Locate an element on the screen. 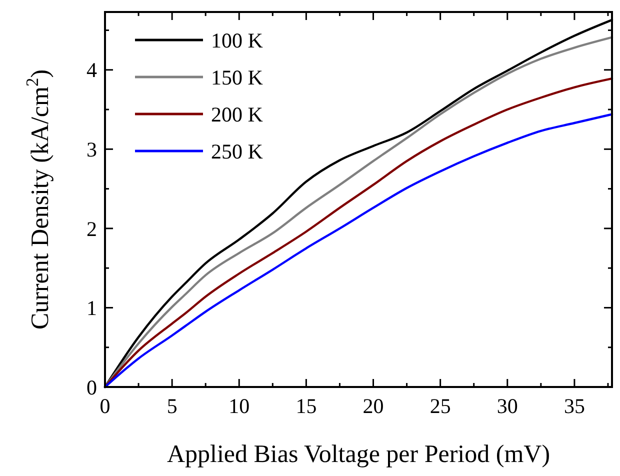 The height and width of the screenshot is (476, 620). x-tick-label: 35 is located at coordinates (574, 406).